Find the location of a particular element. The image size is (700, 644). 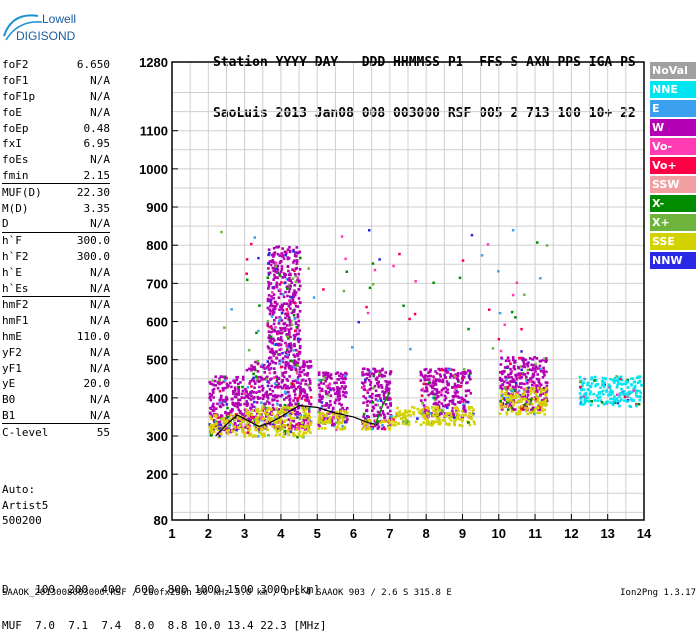

parameter-row: yF2 N/A is located at coordinates (56, 352).